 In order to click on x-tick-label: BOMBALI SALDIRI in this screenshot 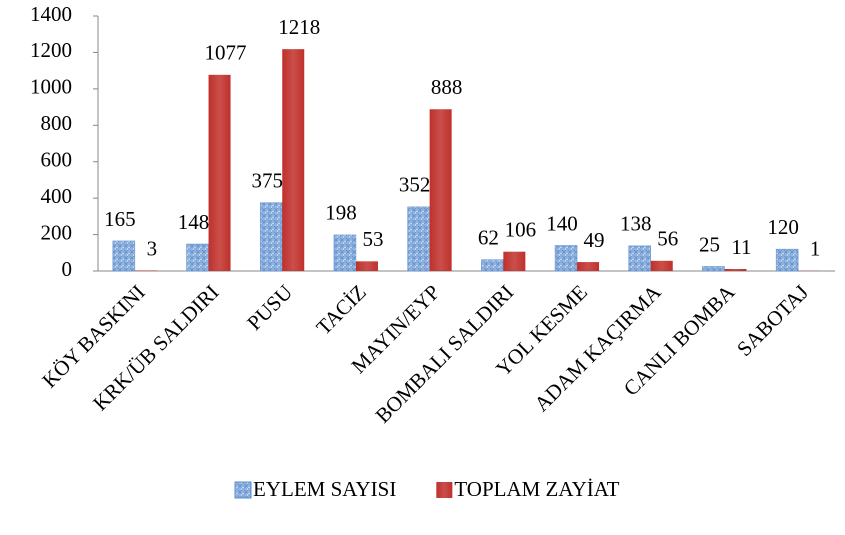, I will do `click(445, 354)`.